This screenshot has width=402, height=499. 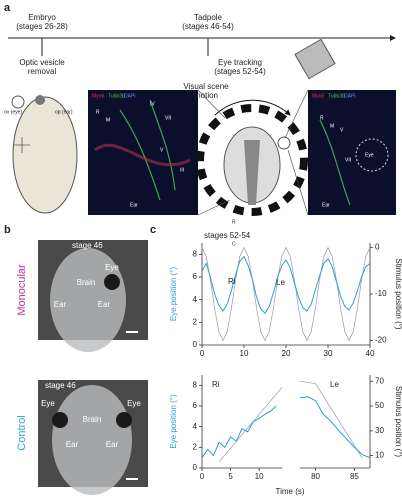 I want to click on label: Eye tracking, so click(x=240, y=62).